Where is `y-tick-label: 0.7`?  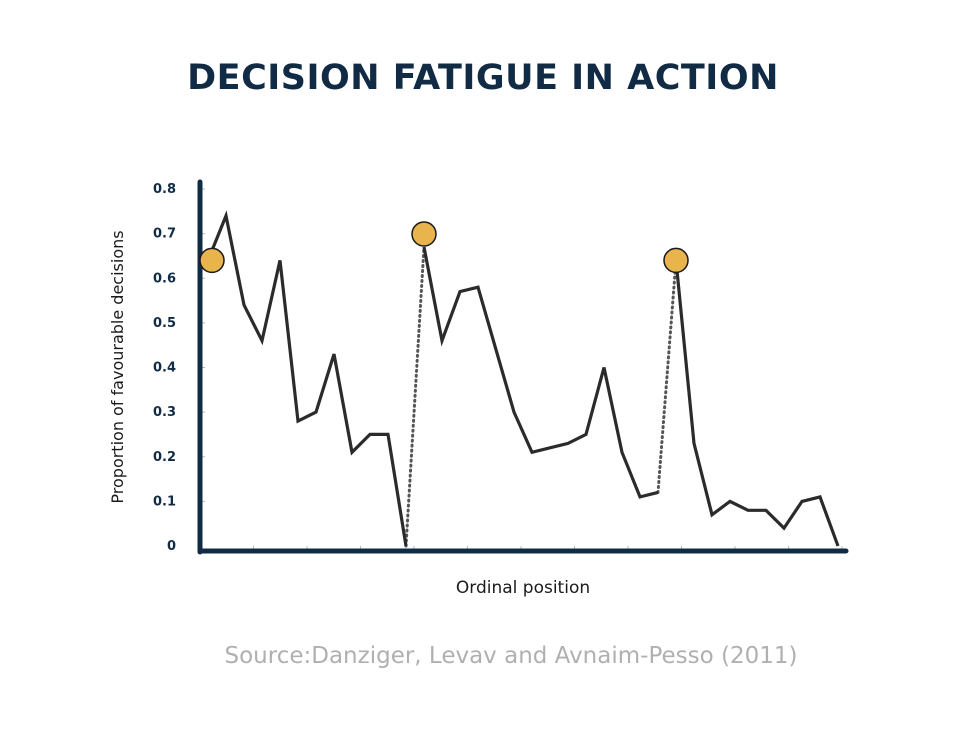
y-tick-label: 0.7 is located at coordinates (164, 234).